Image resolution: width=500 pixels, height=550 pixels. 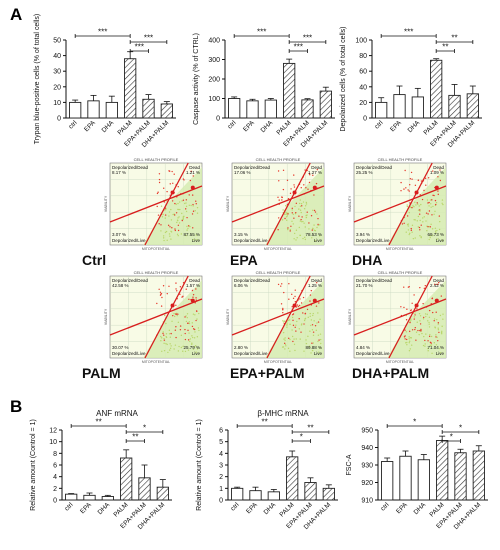 What do you see at coordinates (349, 464) in the screenshot?
I see `y-axis-label: FSC-A` at bounding box center [349, 464].